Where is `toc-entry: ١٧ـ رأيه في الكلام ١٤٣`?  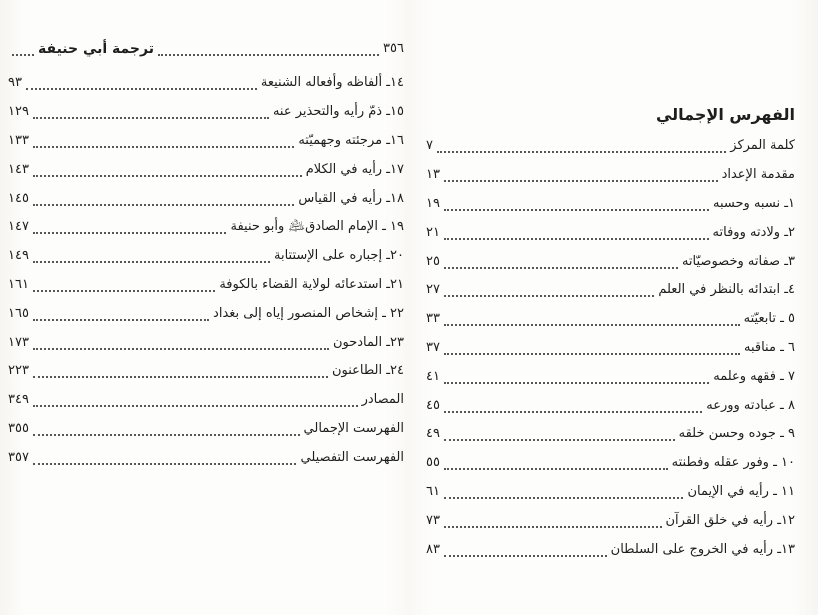
toc-entry: ١٧ـ رأيه في الكلام ١٤٣ is located at coordinates (206, 169).